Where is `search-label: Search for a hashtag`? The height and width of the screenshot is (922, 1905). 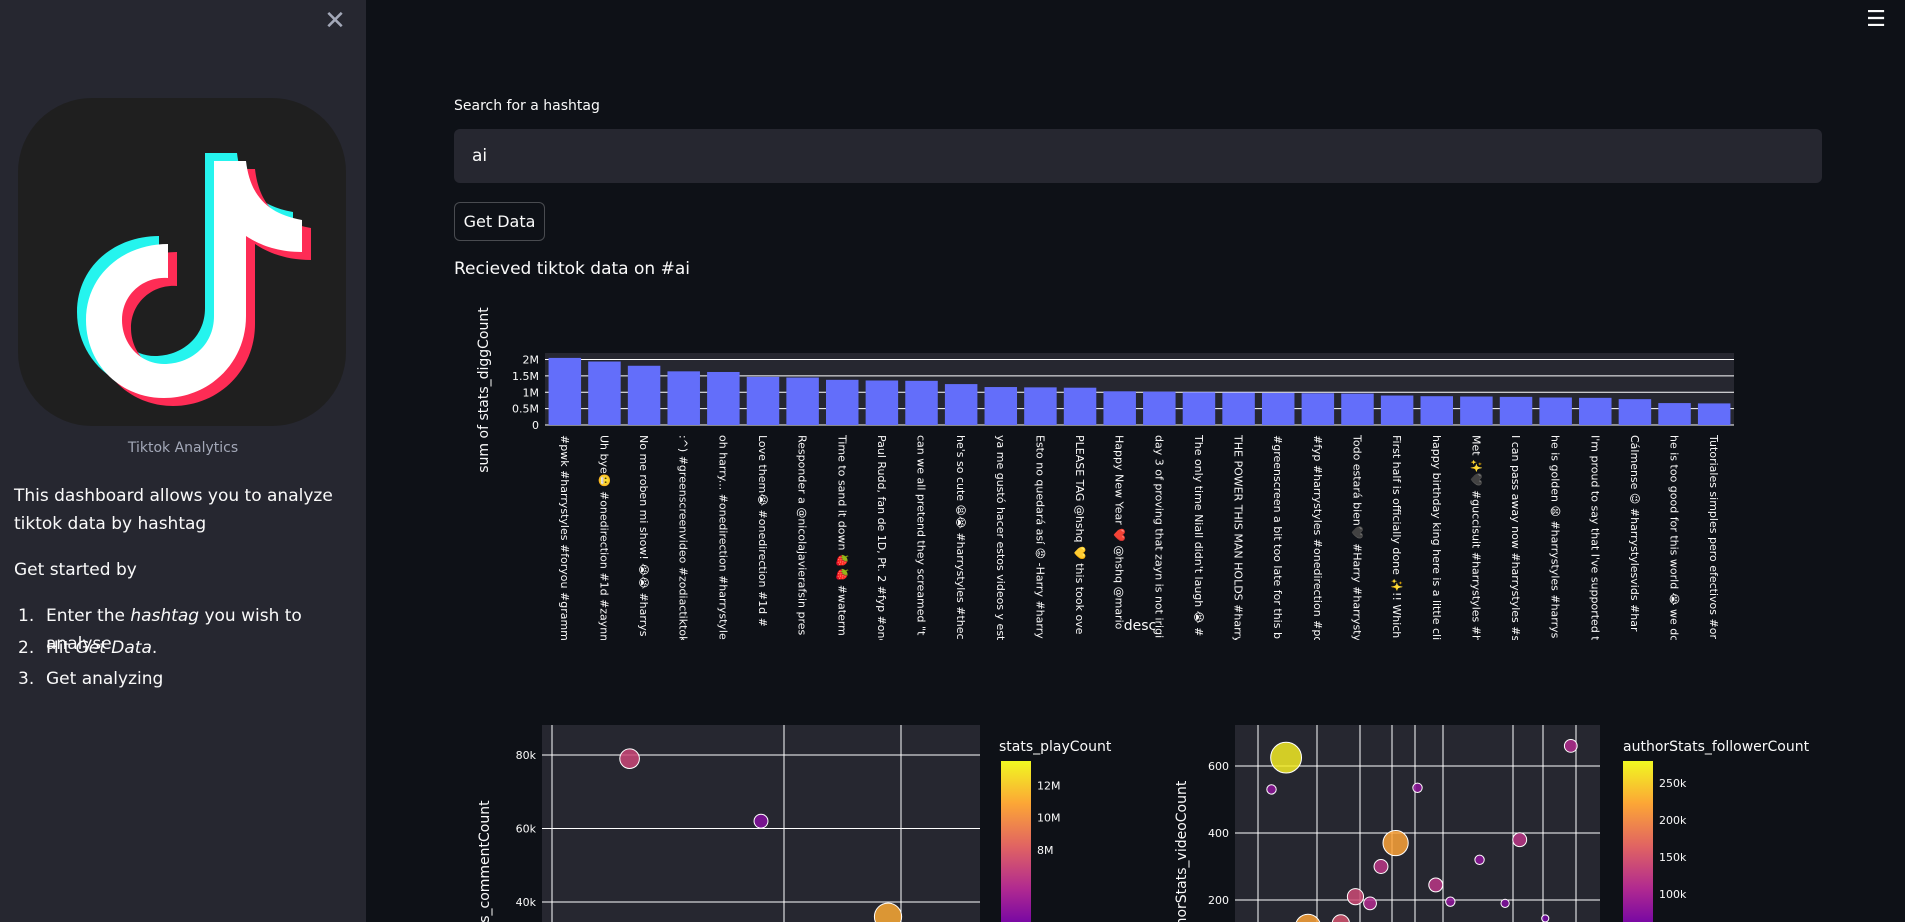 search-label: Search for a hashtag is located at coordinates (527, 106).